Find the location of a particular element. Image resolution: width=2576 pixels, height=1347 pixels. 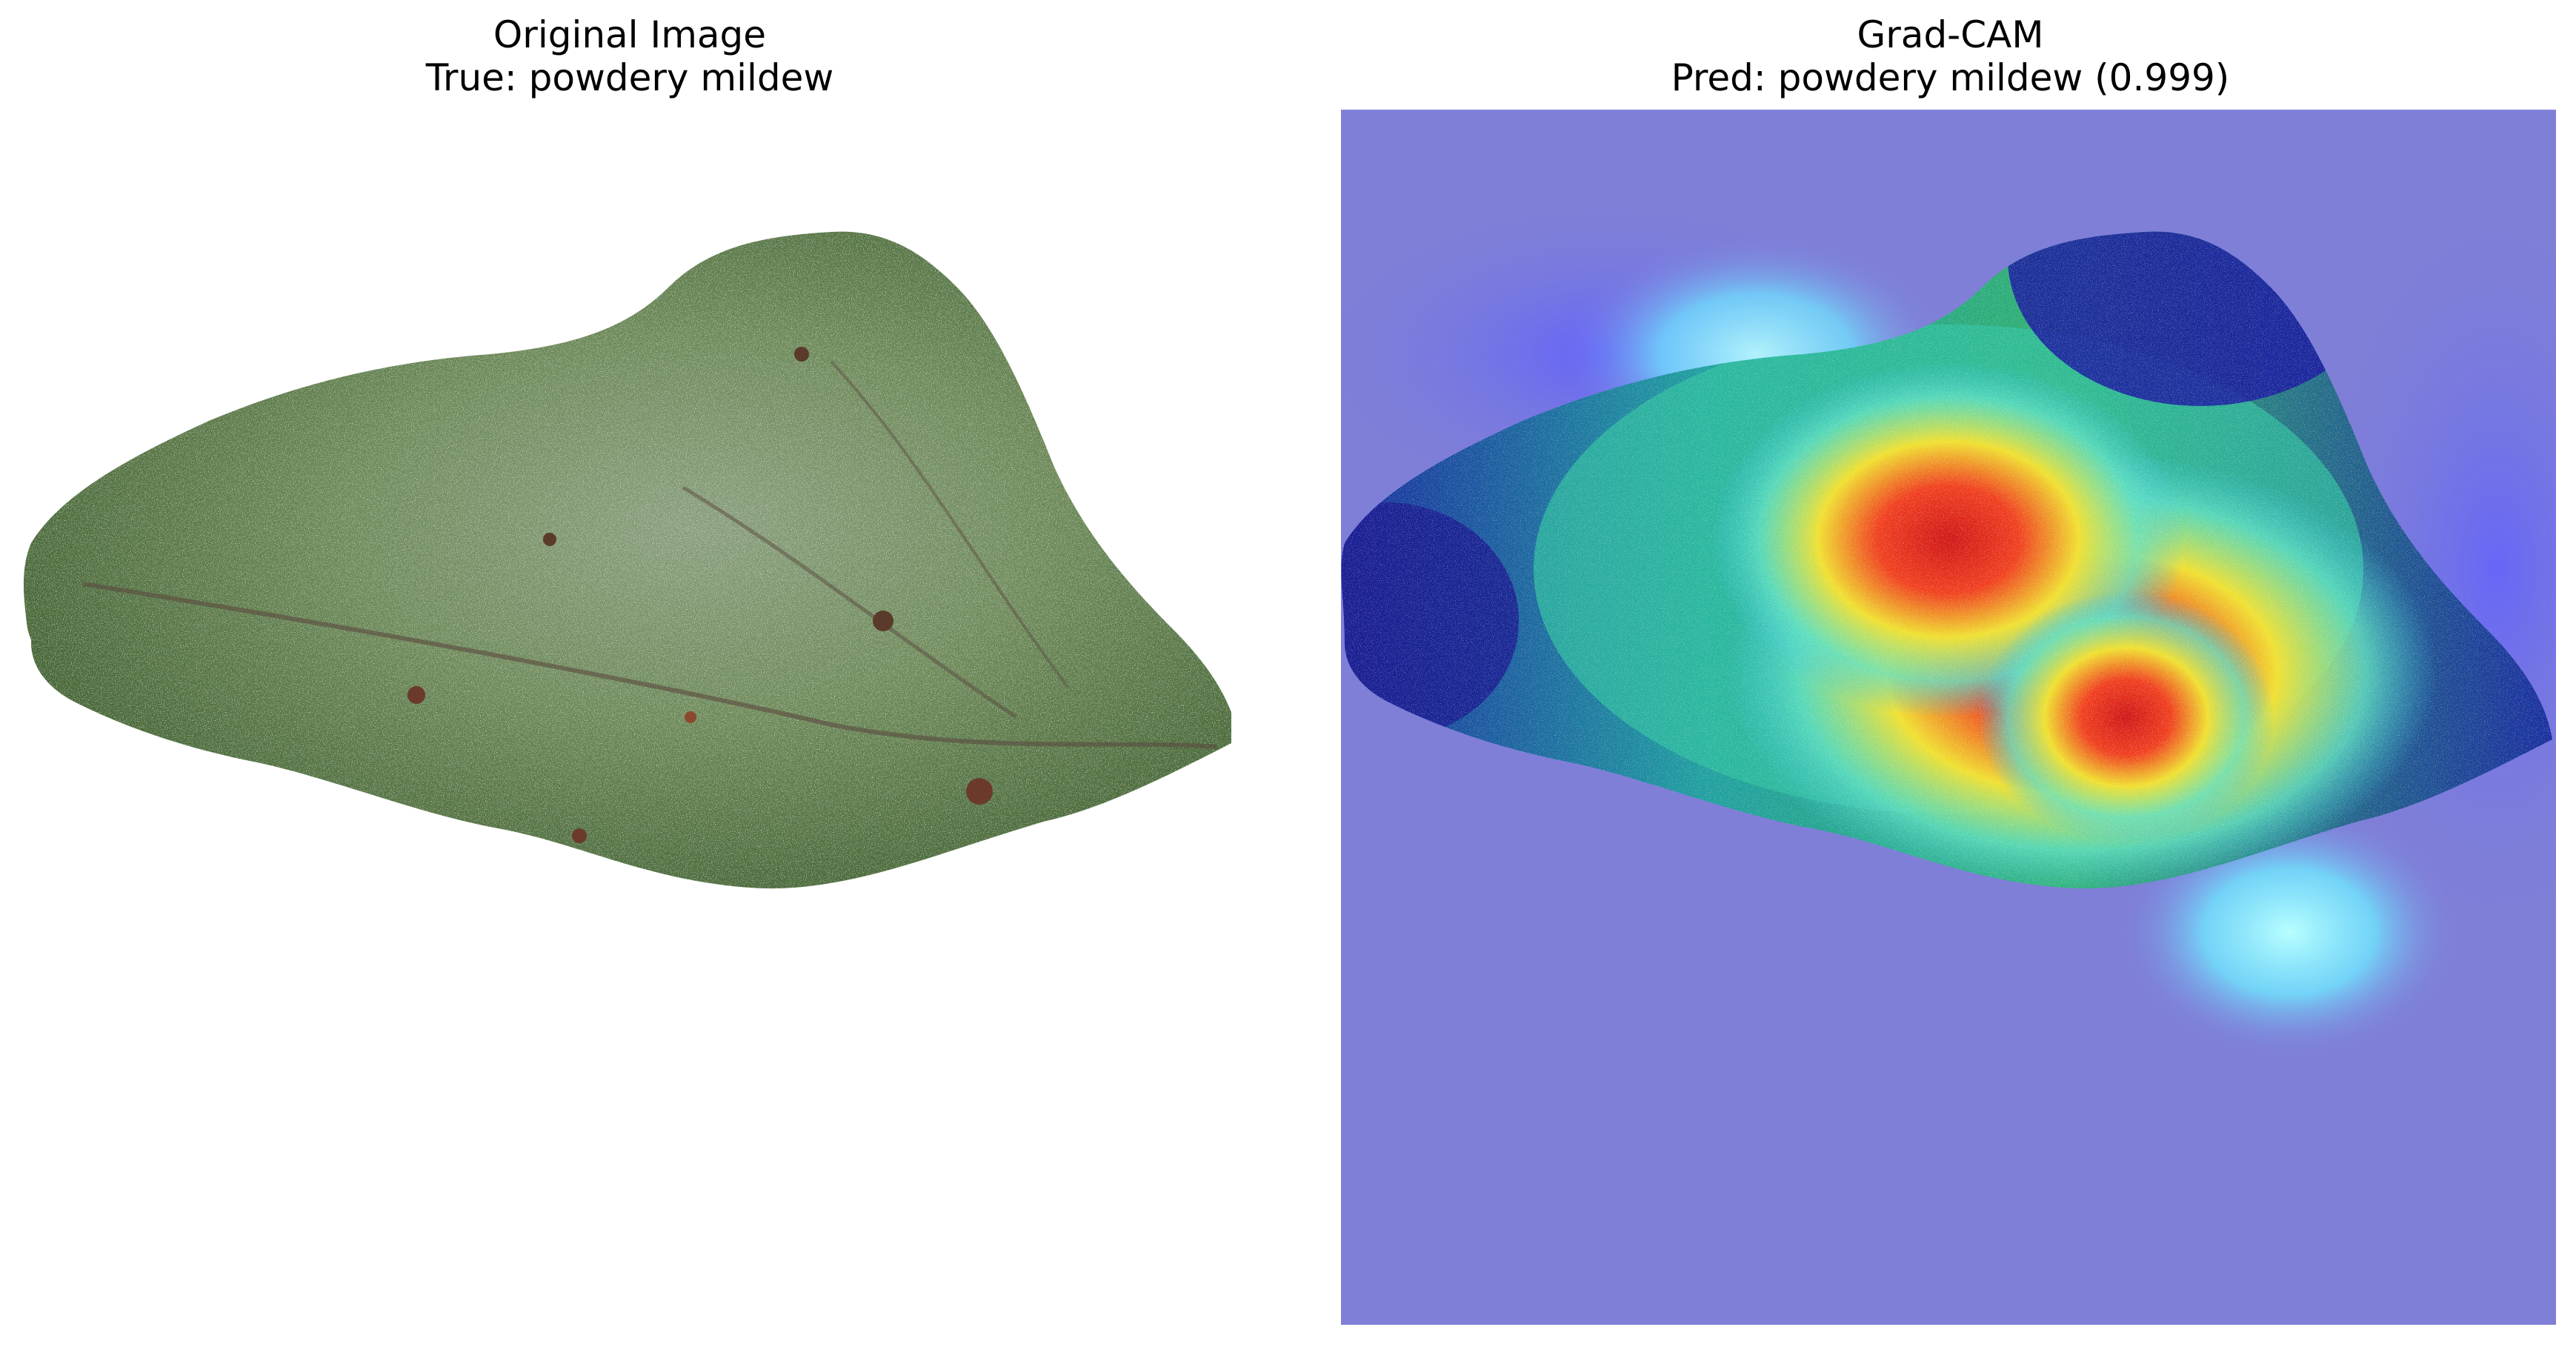

gradcam-title: Grad-CAM Pred: powdery mildew (0.999) is located at coordinates (1950, 56).